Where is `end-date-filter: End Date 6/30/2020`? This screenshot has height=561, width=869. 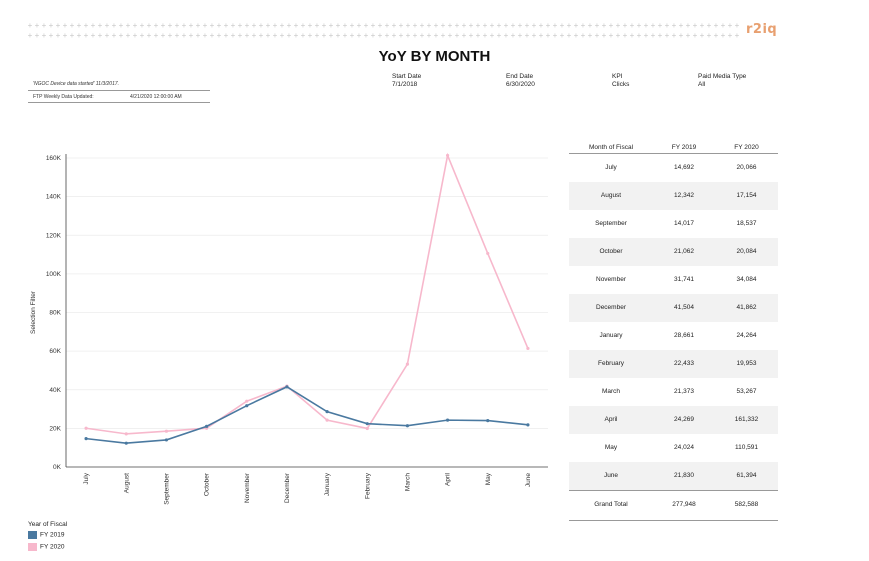 end-date-filter: End Date 6/30/2020 is located at coordinates (520, 81).